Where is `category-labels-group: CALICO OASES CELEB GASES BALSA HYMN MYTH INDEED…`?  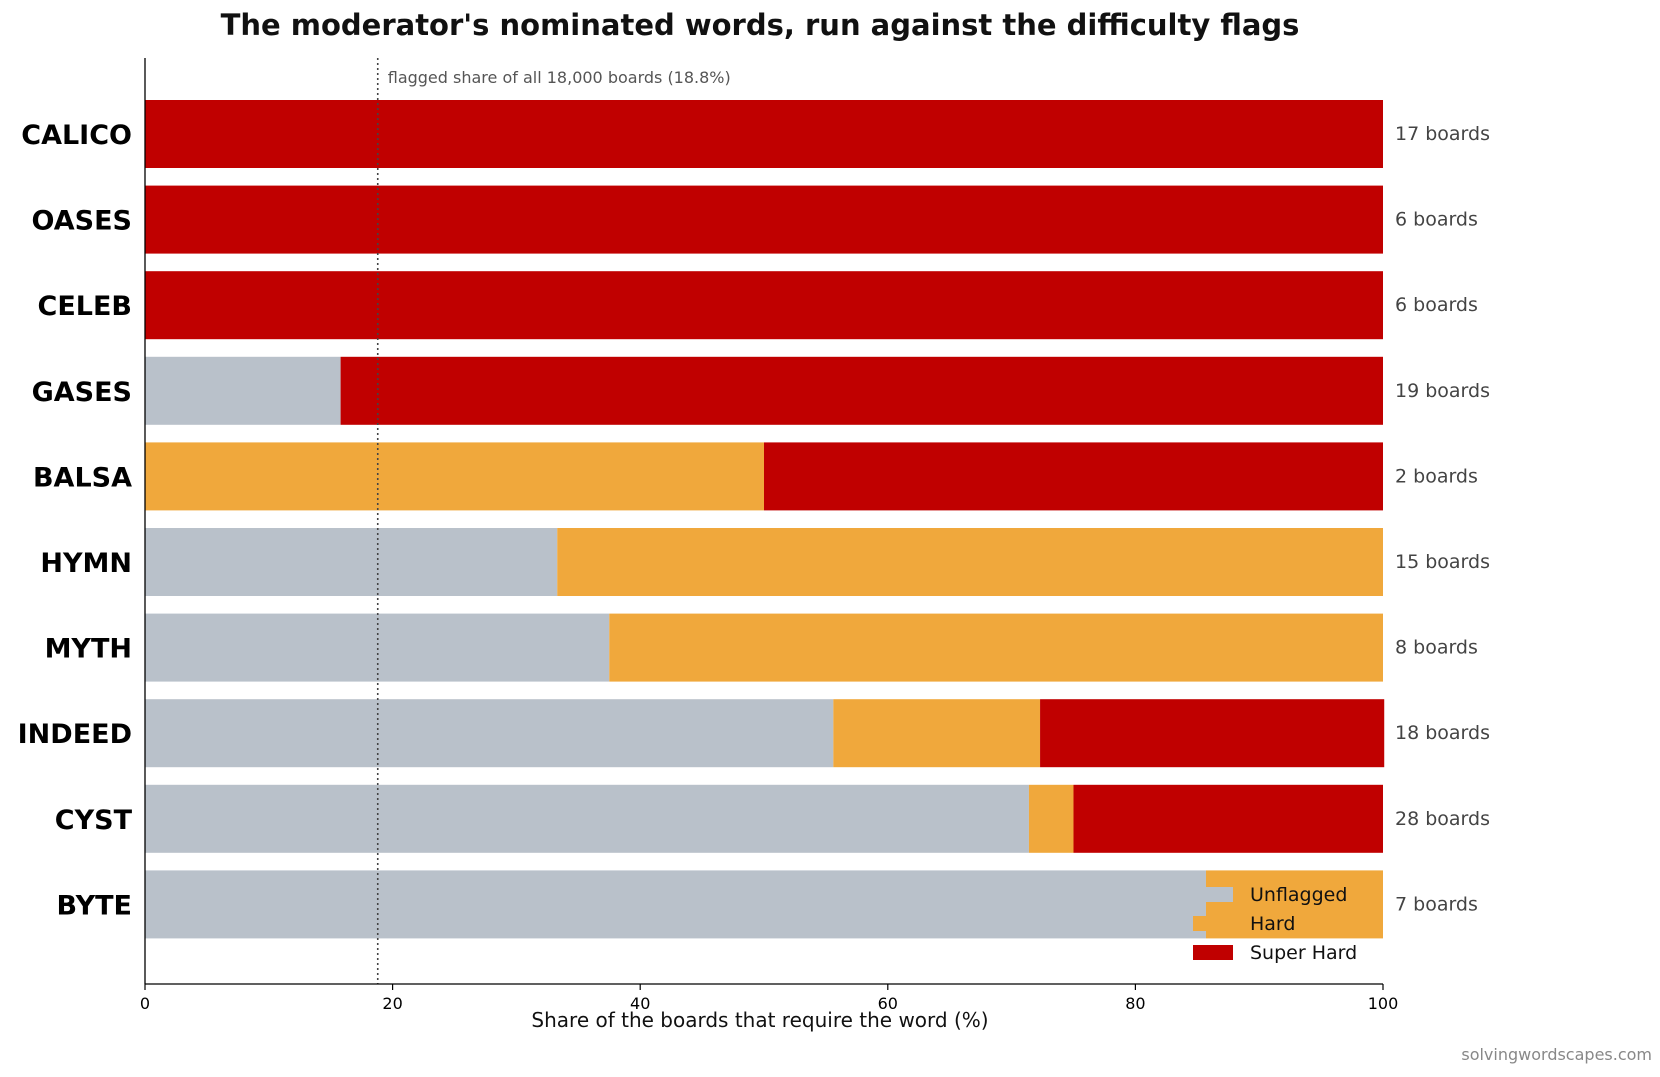
category-labels-group: CALICO OASES CELEB GASES BALSA HYMN MYTH INDEED… is located at coordinates (75, 520).